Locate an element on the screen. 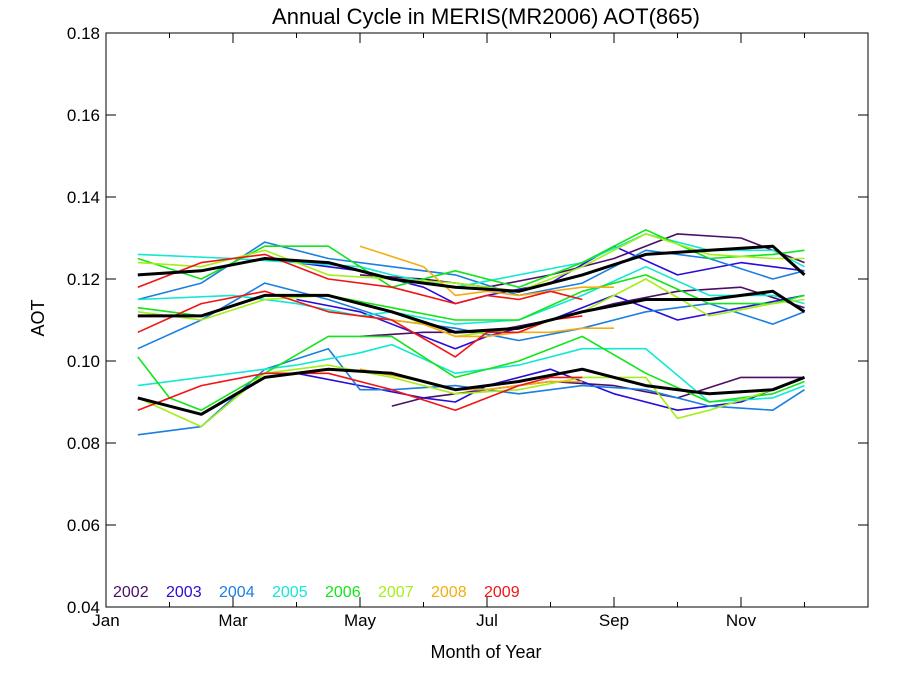 This screenshot has height=675, width=900. series-line-2002-upper is located at coordinates (582, 261).